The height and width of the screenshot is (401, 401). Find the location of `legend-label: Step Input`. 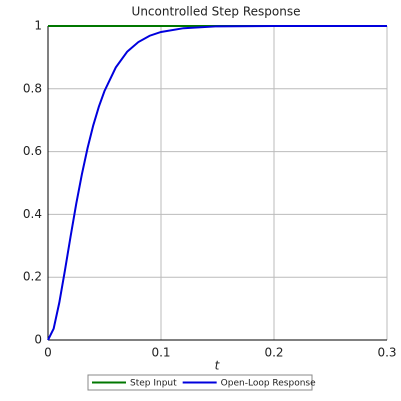

legend-label: Step Input is located at coordinates (153, 384).